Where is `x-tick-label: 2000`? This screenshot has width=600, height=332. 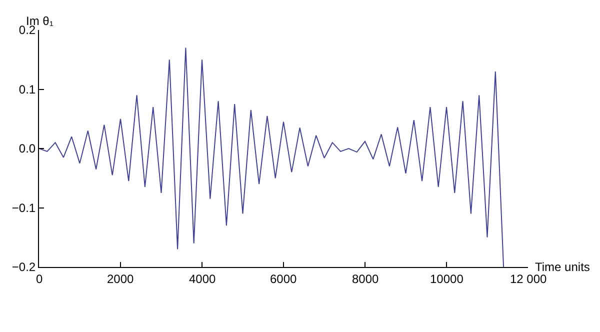 x-tick-label: 2000 is located at coordinates (120, 279).